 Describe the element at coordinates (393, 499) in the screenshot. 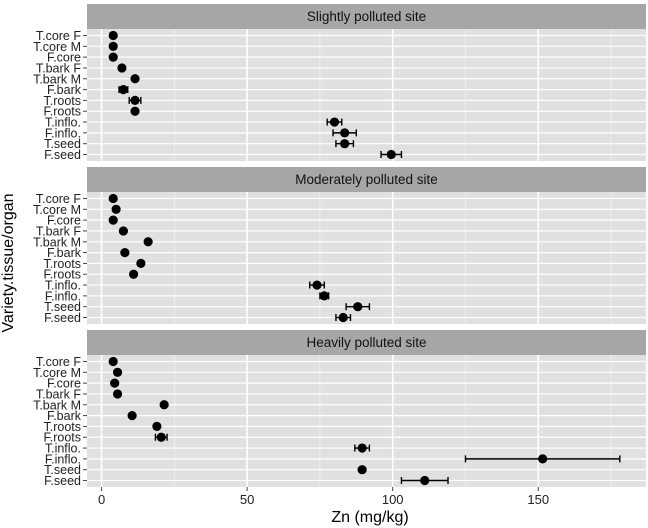

I see `x-tick-label: 100` at that location.